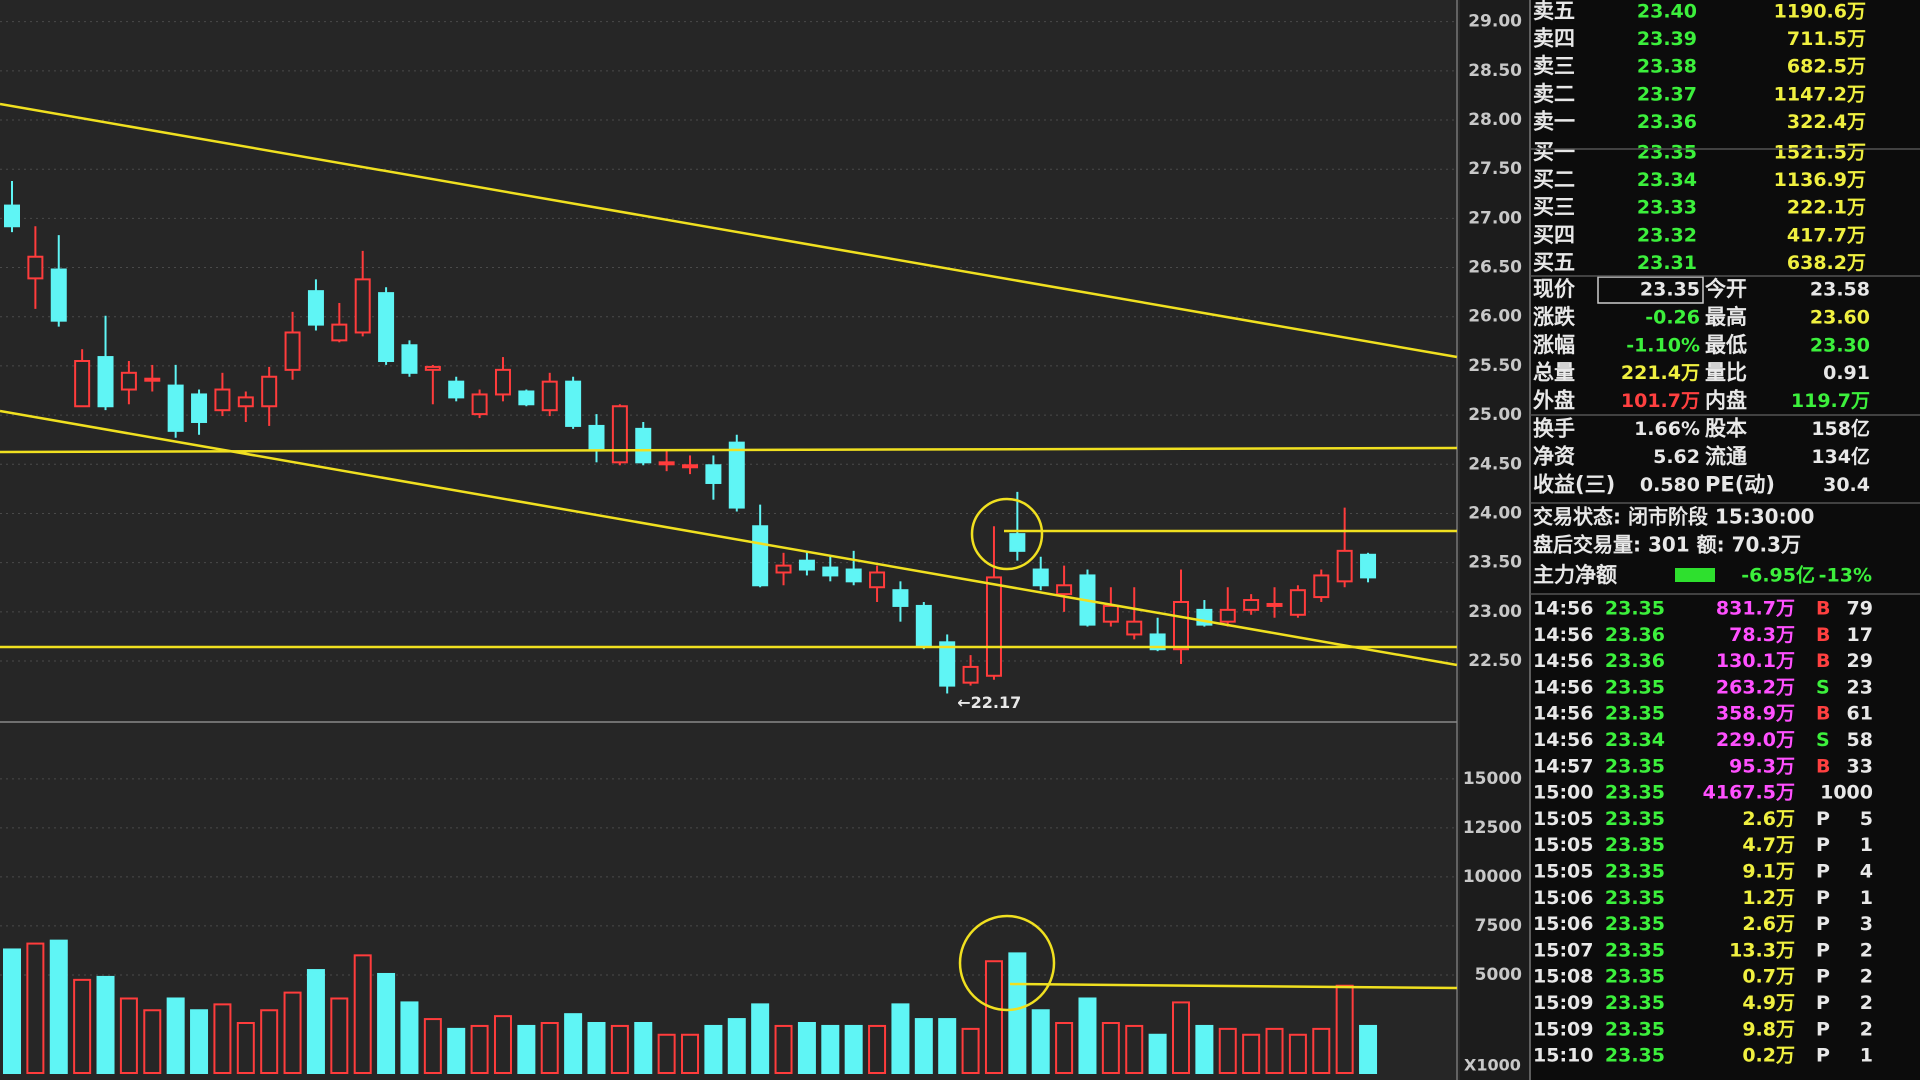 The image size is (1920, 1080). I want to click on panel-text: 23.37, so click(1667, 94).